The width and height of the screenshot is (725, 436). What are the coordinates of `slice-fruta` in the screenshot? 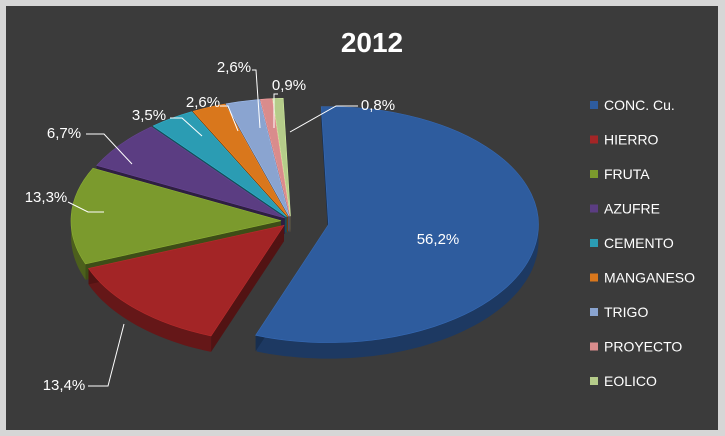 It's located at (176, 216).